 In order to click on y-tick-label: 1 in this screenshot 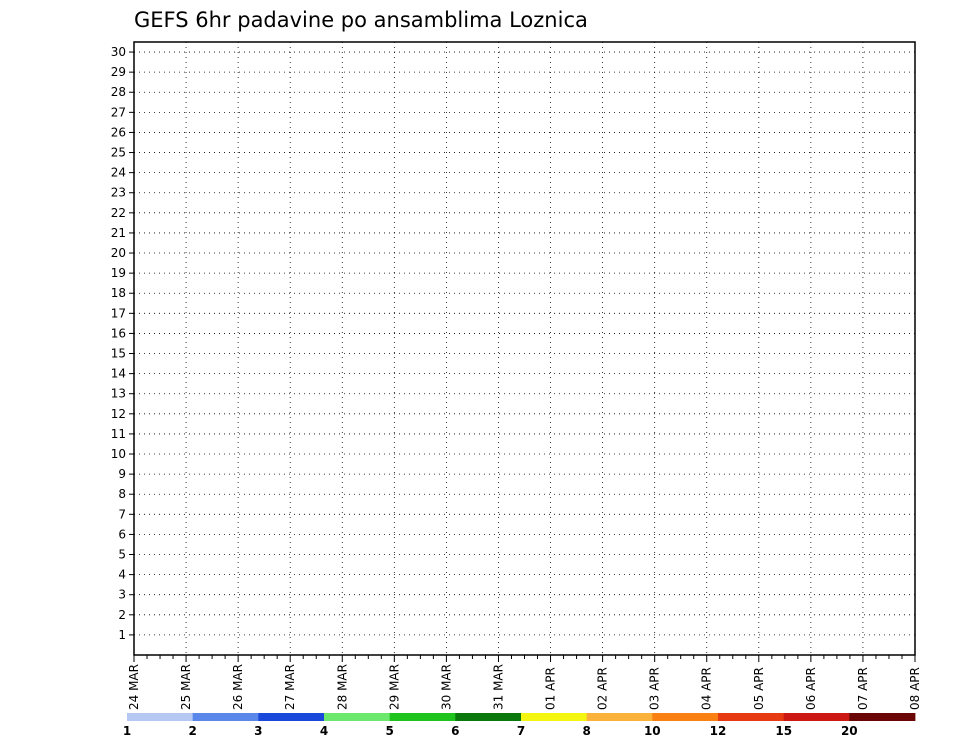, I will do `click(122, 635)`.